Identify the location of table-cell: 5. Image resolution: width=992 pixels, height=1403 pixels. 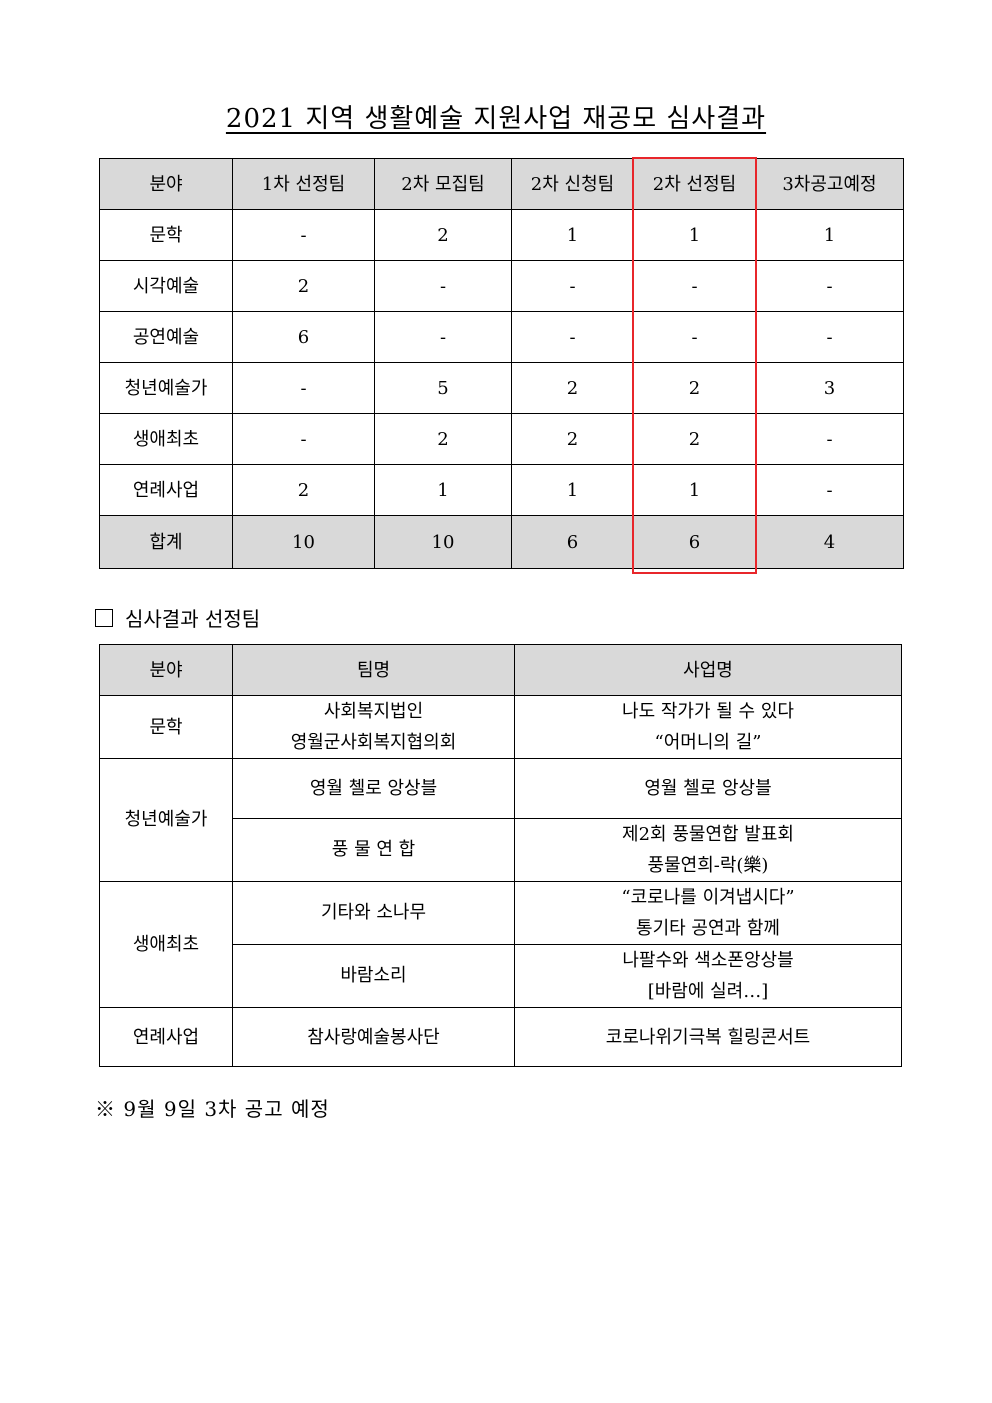
(443, 388).